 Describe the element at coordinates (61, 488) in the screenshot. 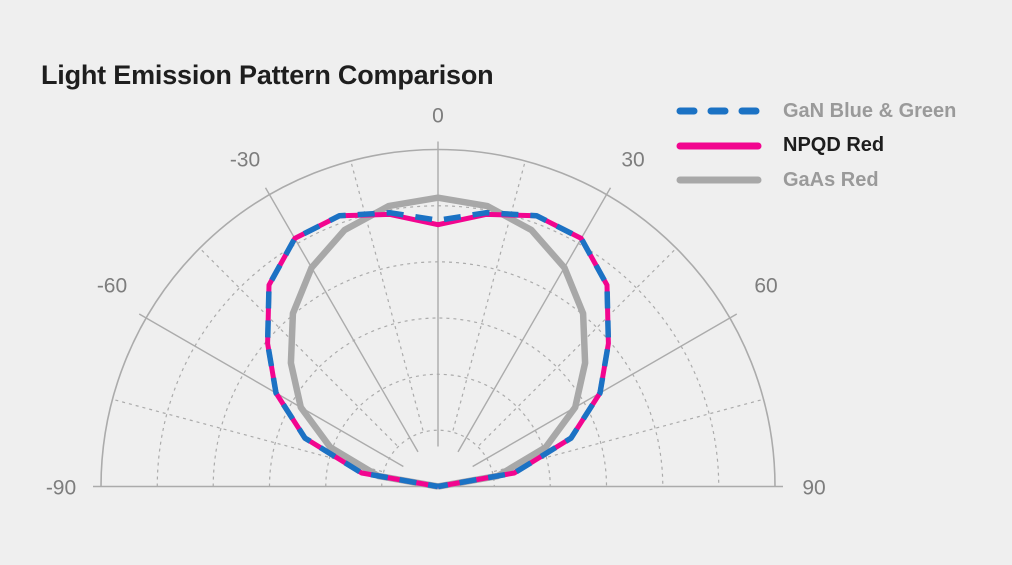

I see `angle-tick-label: -90` at that location.